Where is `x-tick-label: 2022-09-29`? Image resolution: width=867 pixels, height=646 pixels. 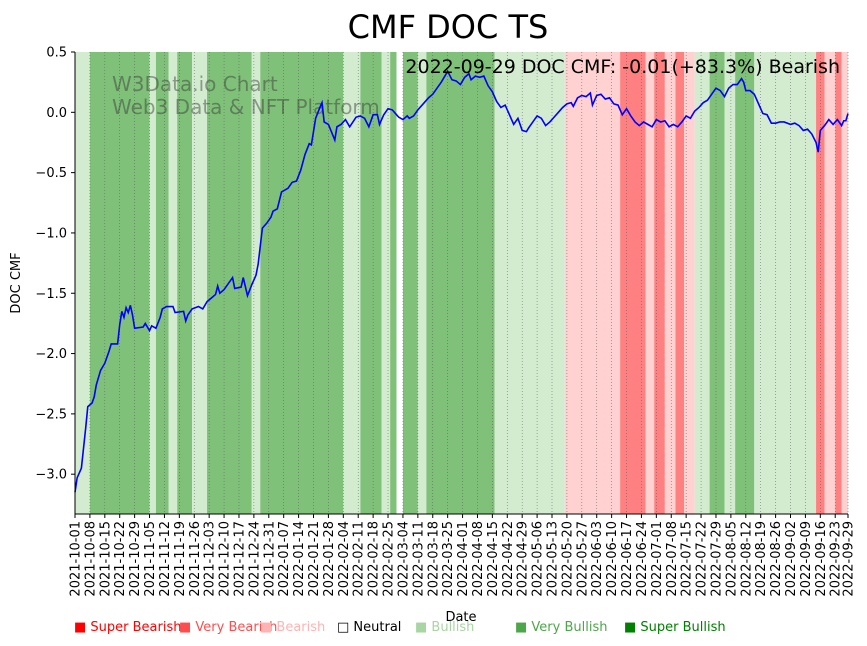 x-tick-label: 2022-09-29 is located at coordinates (849, 559).